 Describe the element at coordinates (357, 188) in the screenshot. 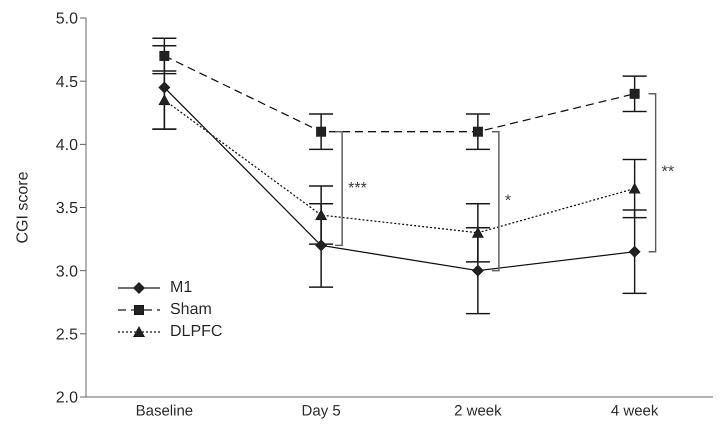

I see `annotation: ***` at that location.